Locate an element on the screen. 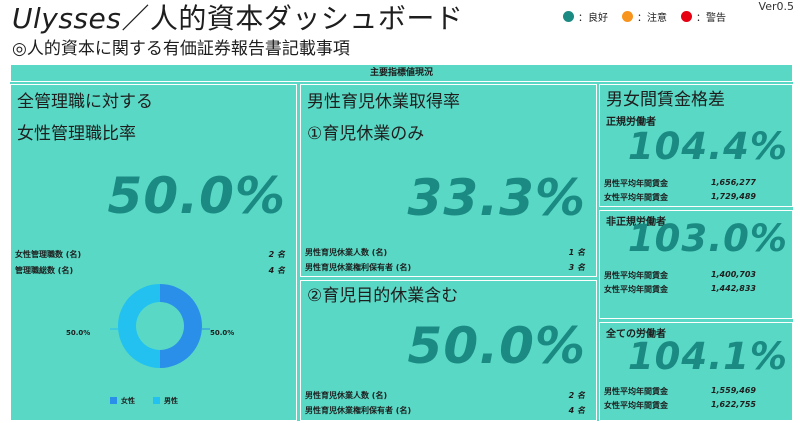  legend-male: 男性 is located at coordinates (165, 401).